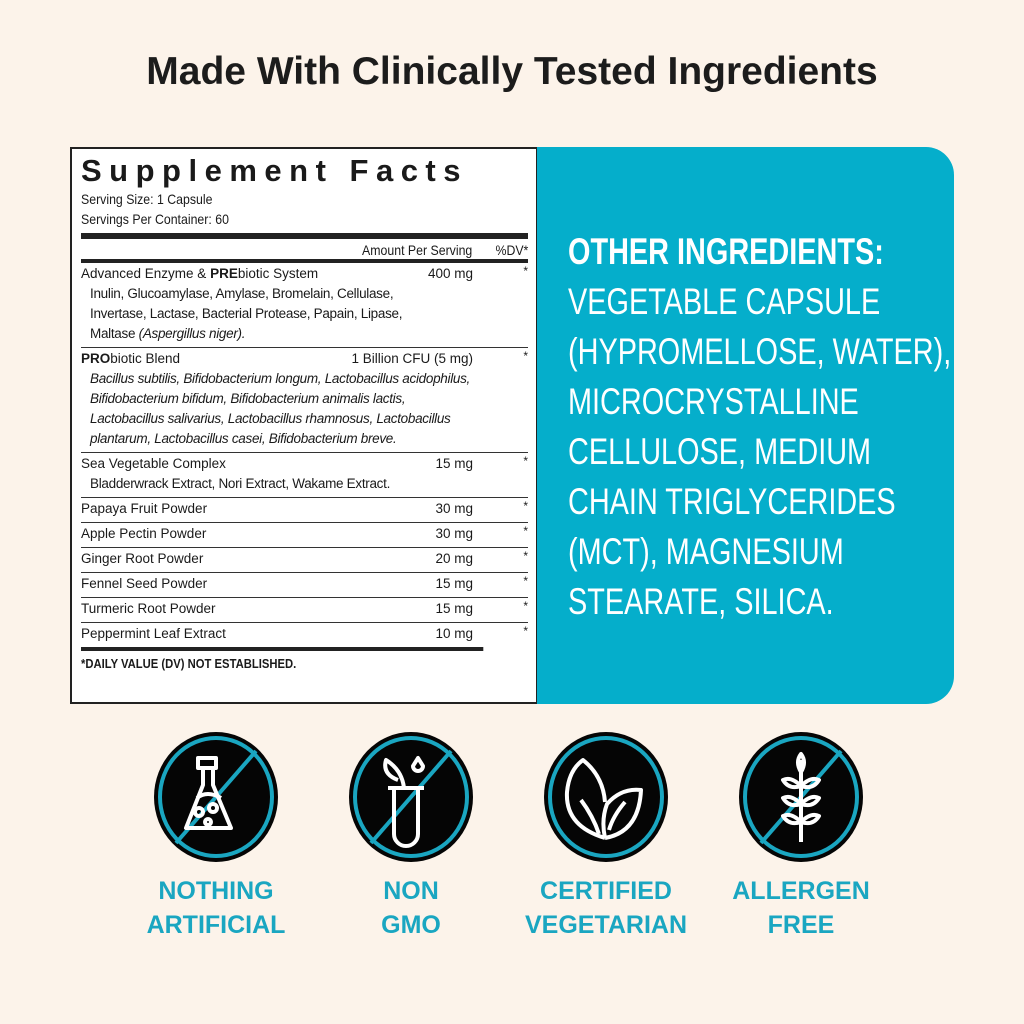  What do you see at coordinates (144, 583) in the screenshot?
I see `ingredient-name: Fennel Seed Powder` at bounding box center [144, 583].